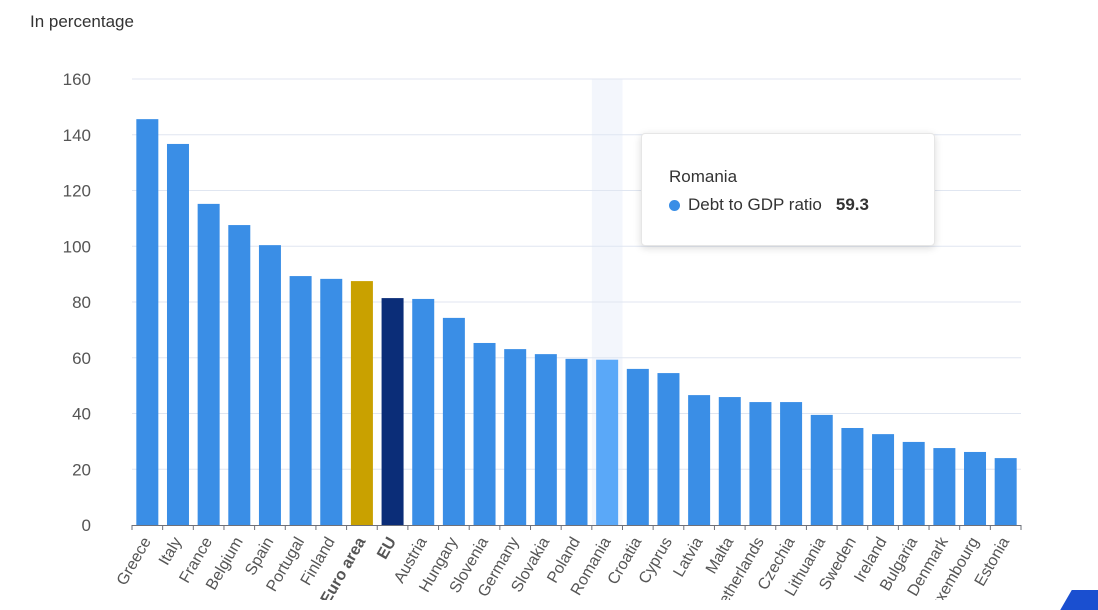 This screenshot has width=1098, height=610. Describe the element at coordinates (208, 364) in the screenshot. I see `bar-france` at that location.